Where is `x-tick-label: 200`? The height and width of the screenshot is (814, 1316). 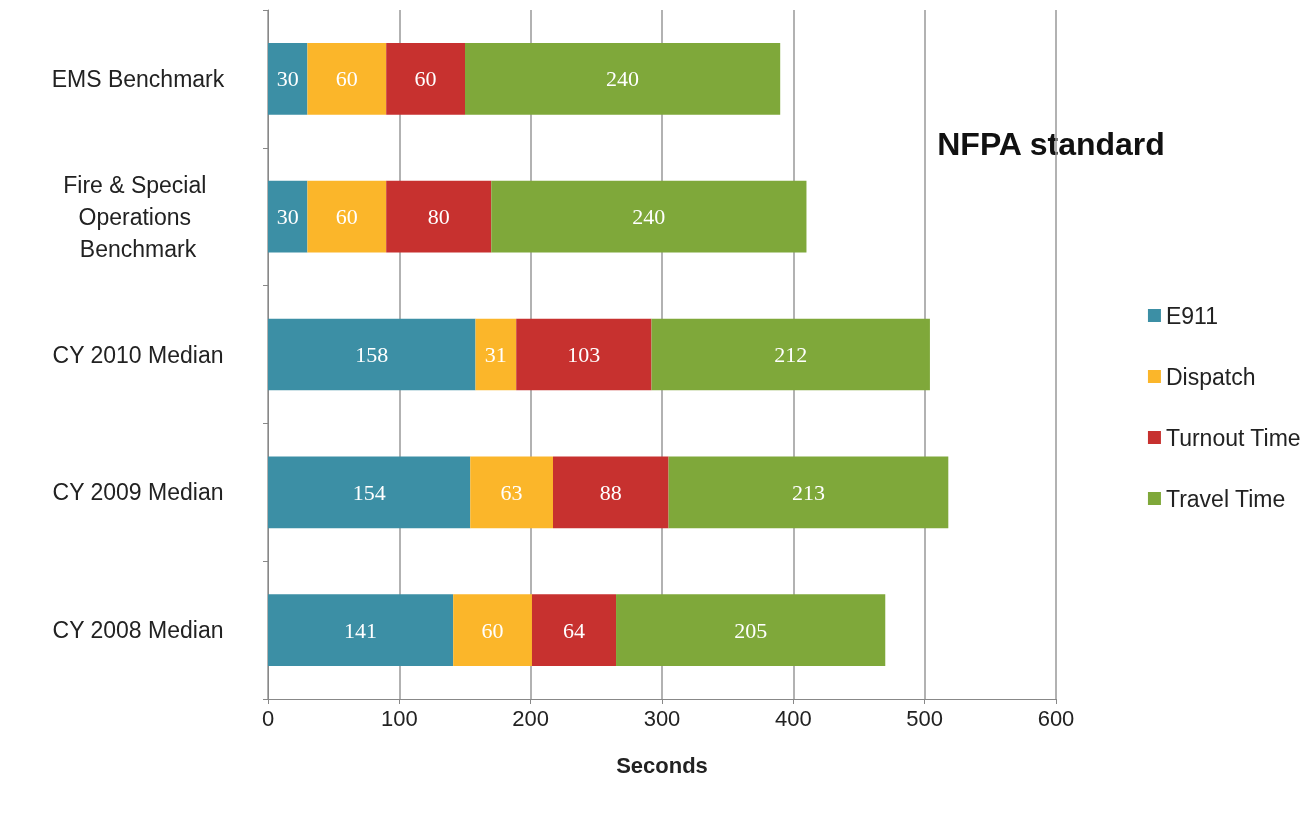
x-tick-label: 200 is located at coordinates (531, 718).